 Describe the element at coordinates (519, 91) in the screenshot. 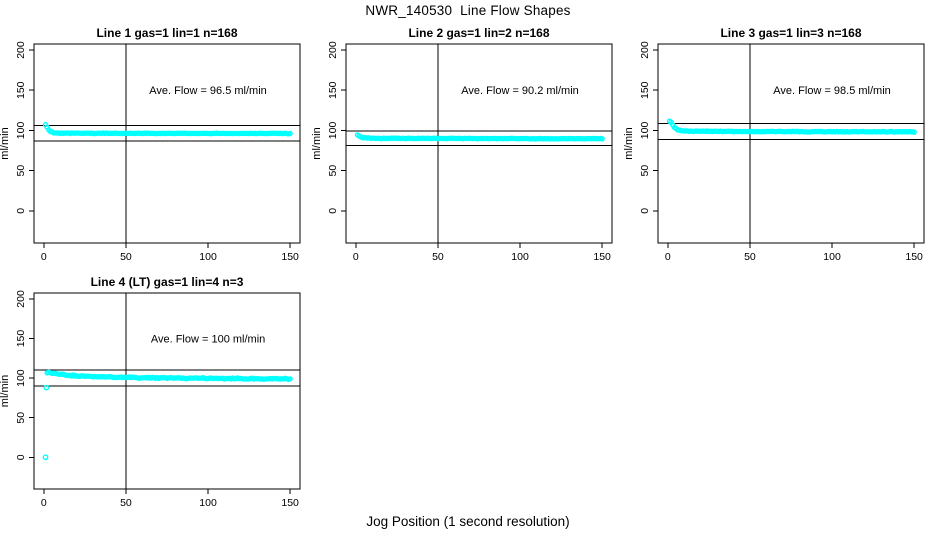

I see `ave-flow-annotation: Ave. Flow = 90.2 ml/min` at that location.